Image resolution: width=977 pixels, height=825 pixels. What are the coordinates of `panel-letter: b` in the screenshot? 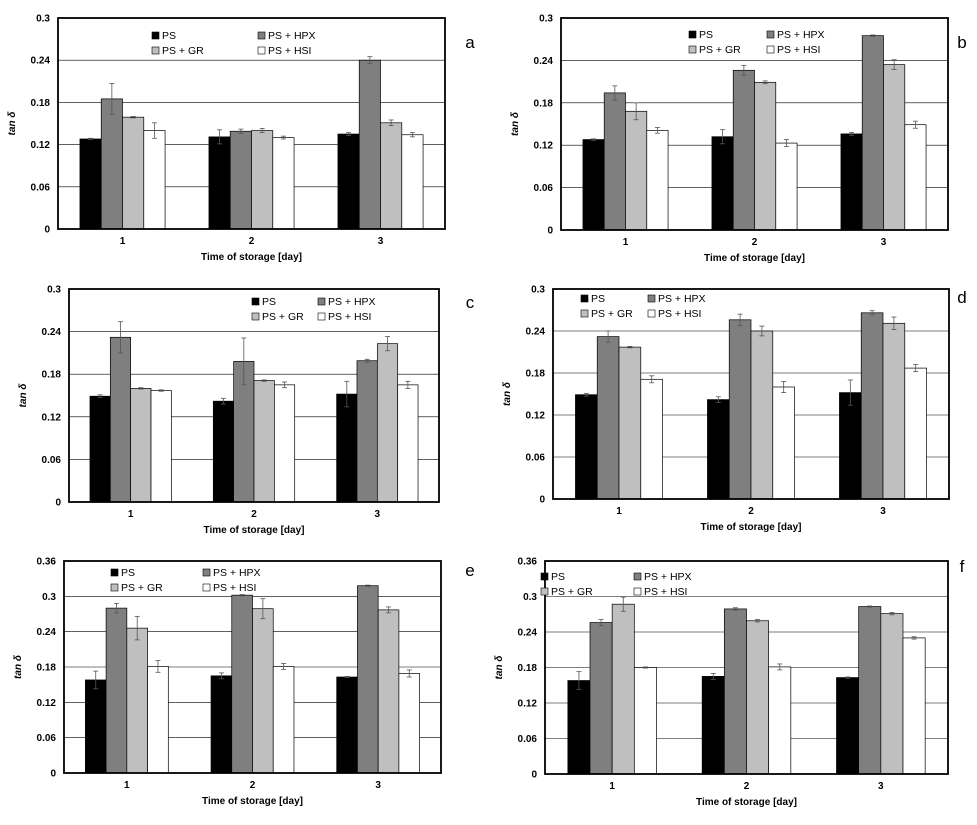 It's located at (961, 42).